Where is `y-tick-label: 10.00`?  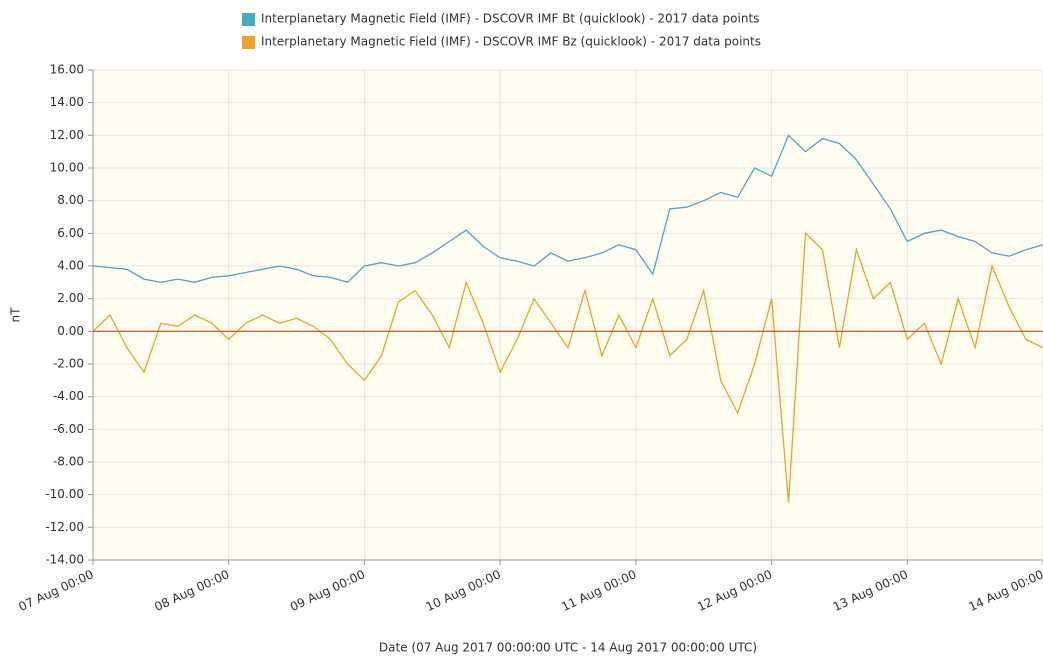
y-tick-label: 10.00 is located at coordinates (67, 168).